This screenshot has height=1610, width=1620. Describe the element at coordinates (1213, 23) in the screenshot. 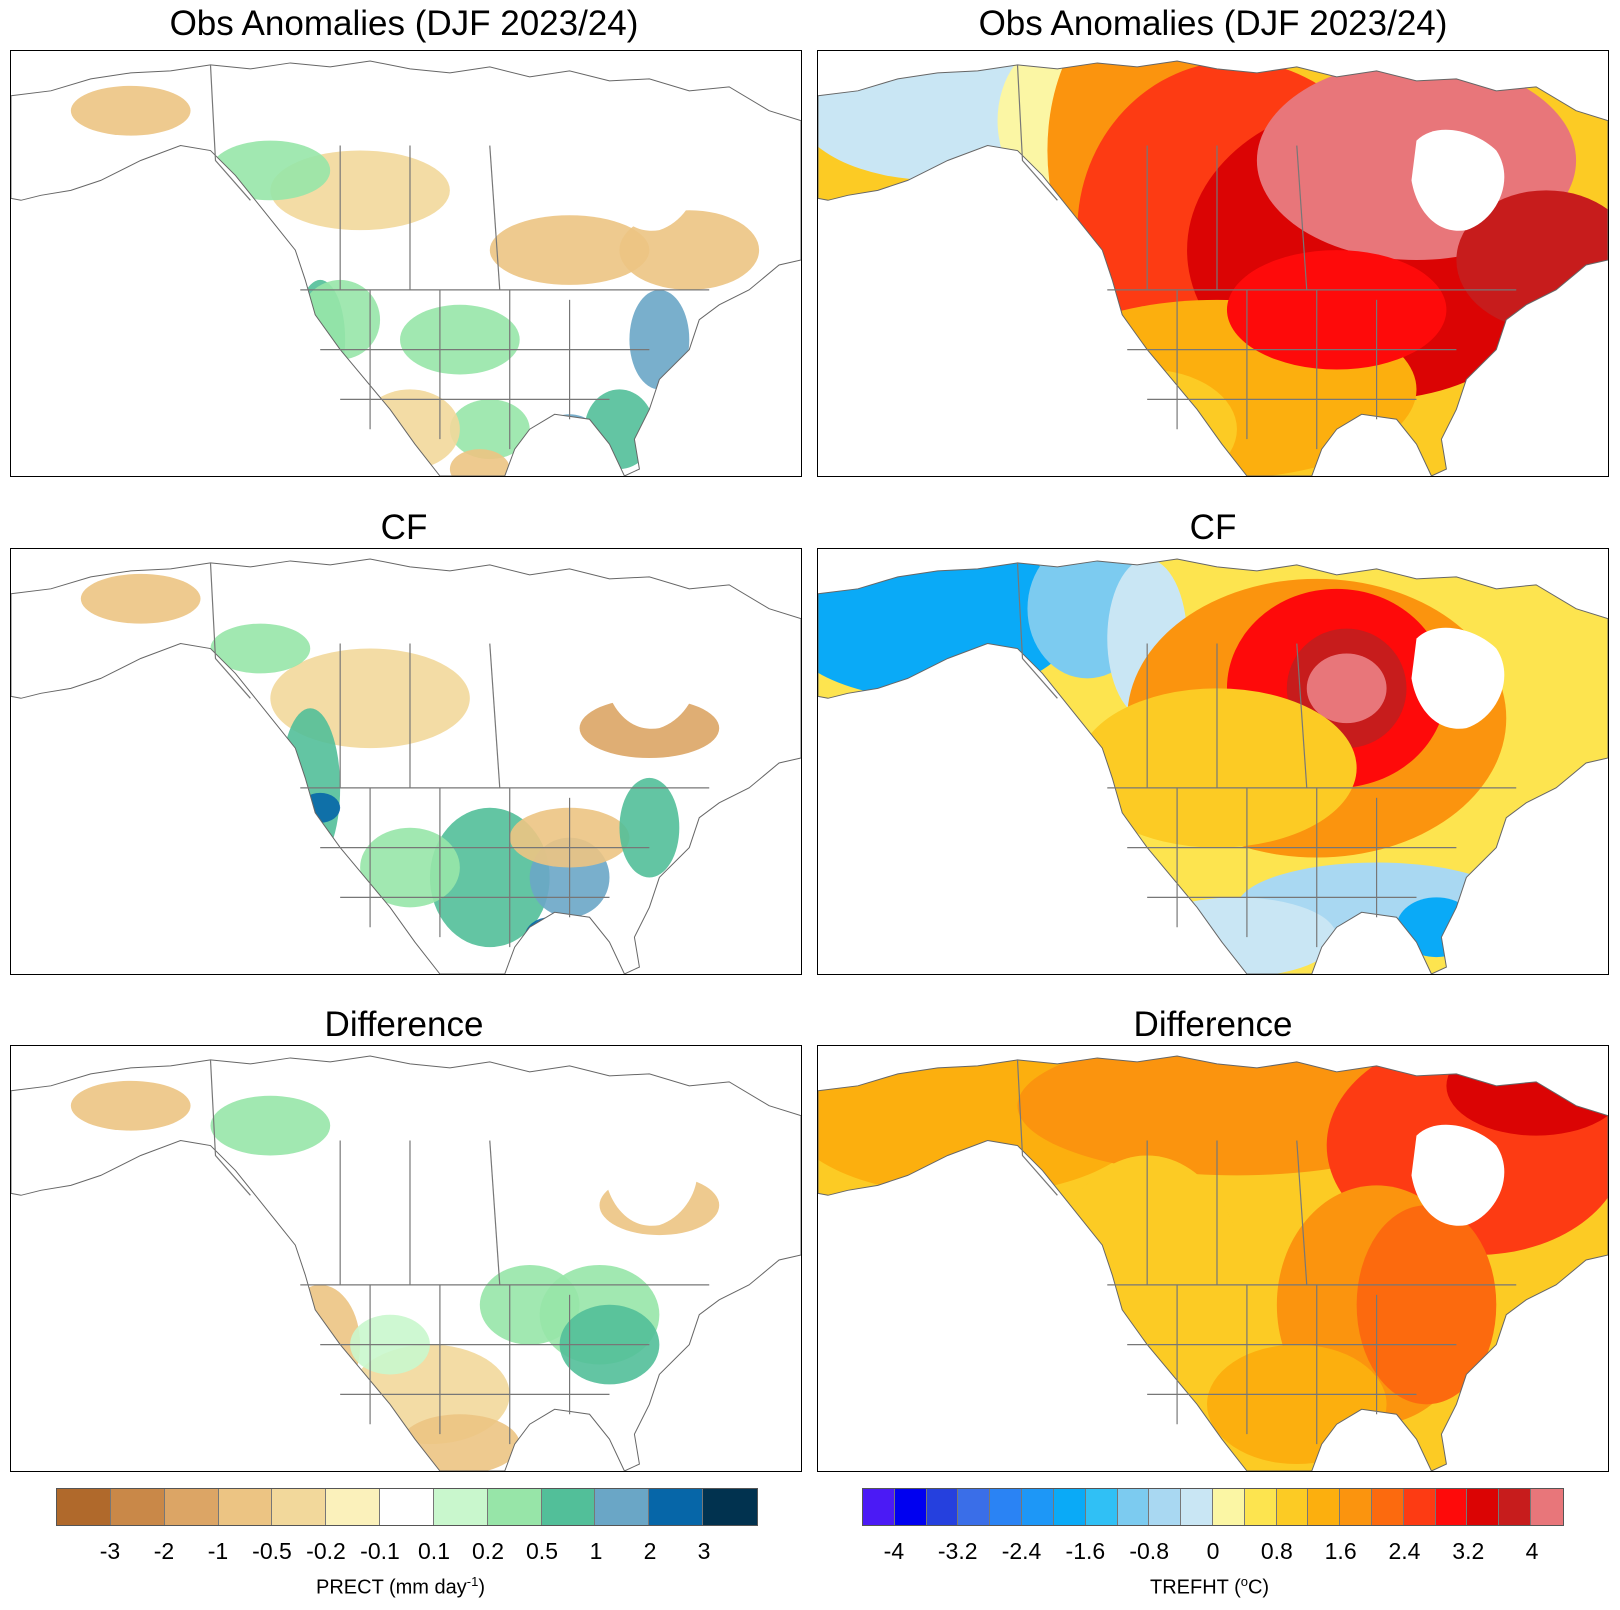

I see `panel-title-temp-obs: Obs Anomalies (DJF 2023/24)` at that location.